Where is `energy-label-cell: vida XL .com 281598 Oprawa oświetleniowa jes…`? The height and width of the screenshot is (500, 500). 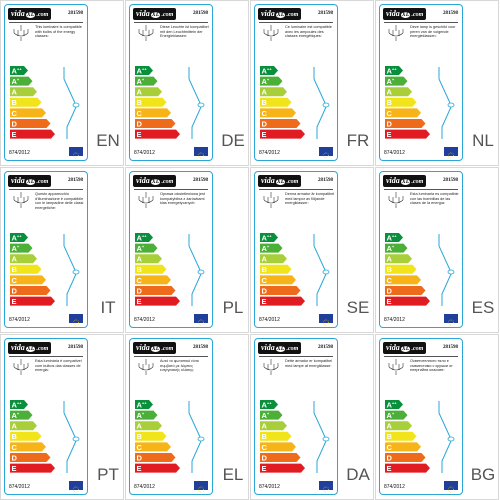
energy-label-cell: vida XL .com 281598 Oprawa oświetleniowa jes… is located at coordinates (187, 250).